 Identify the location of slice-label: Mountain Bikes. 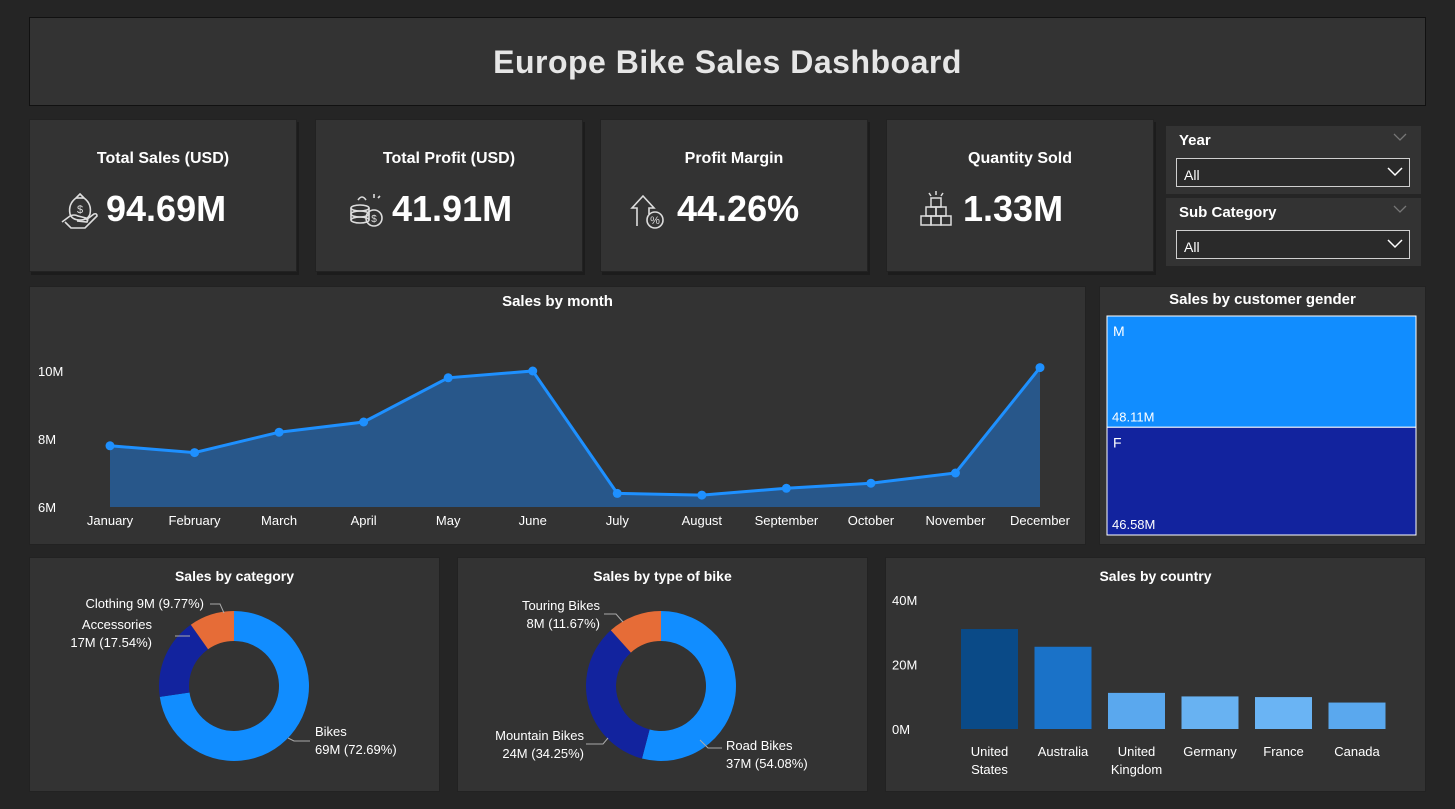
(539, 735).